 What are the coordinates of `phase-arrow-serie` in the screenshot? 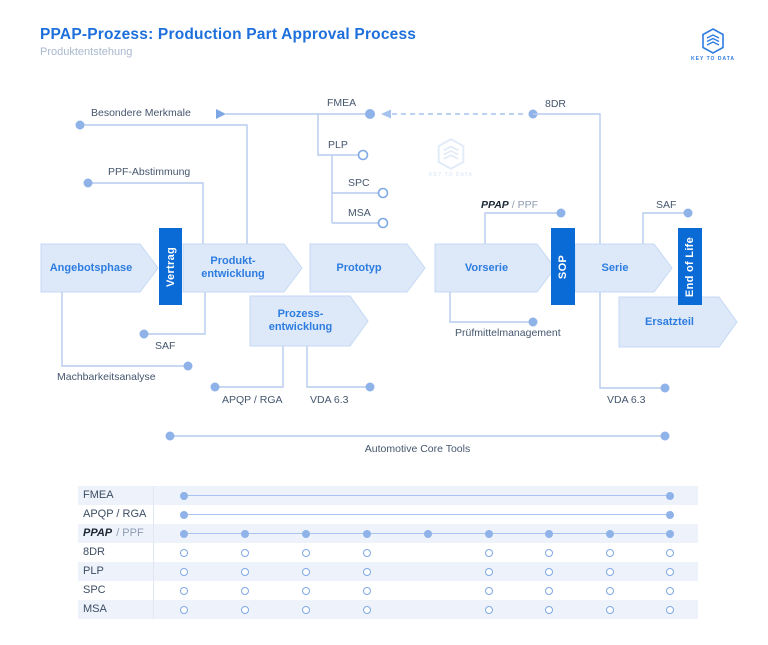 It's located at (623, 268).